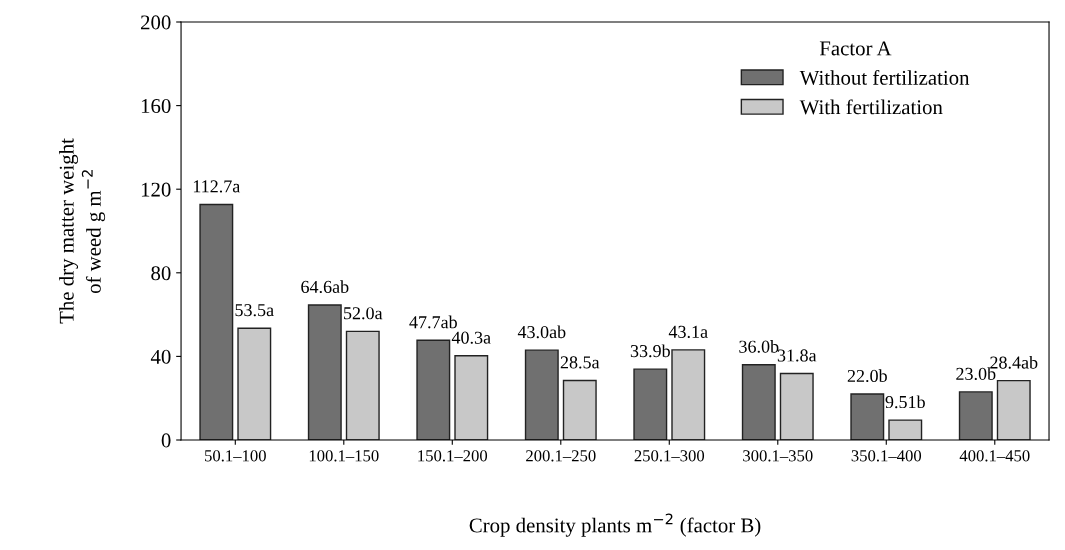 The height and width of the screenshot is (550, 1065). Describe the element at coordinates (884, 77) in the screenshot. I see `legend-label: Without fertilization` at that location.